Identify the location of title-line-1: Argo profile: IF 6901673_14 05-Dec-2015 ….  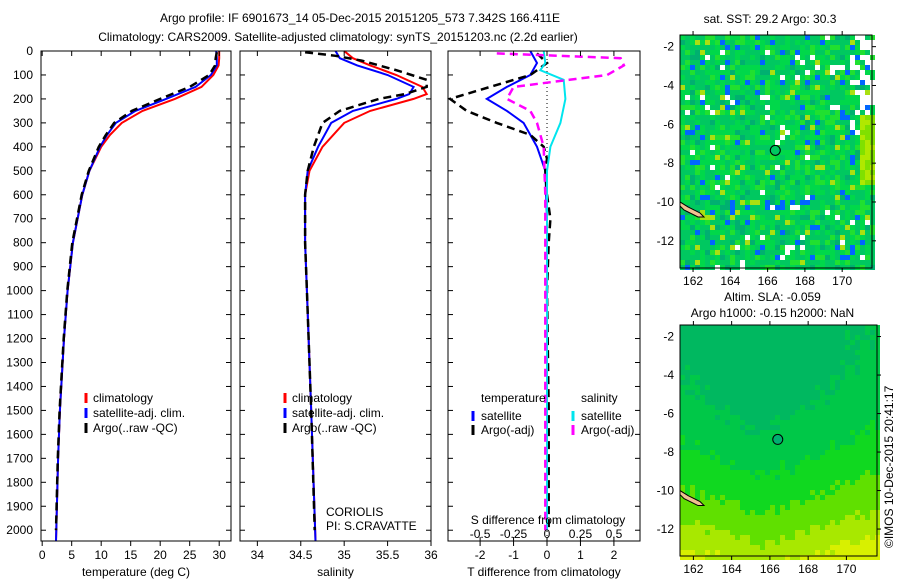
(360, 18).